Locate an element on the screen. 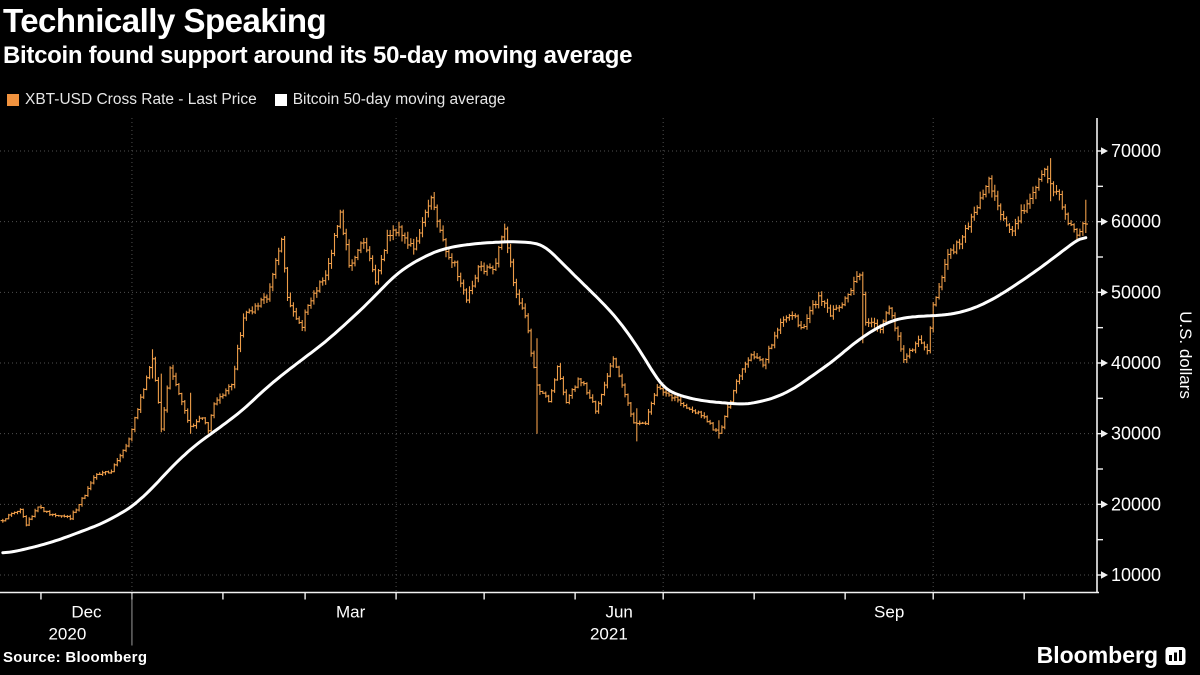 The width and height of the screenshot is (1200, 675). source-attribution: Source: Bloomberg is located at coordinates (75, 657).